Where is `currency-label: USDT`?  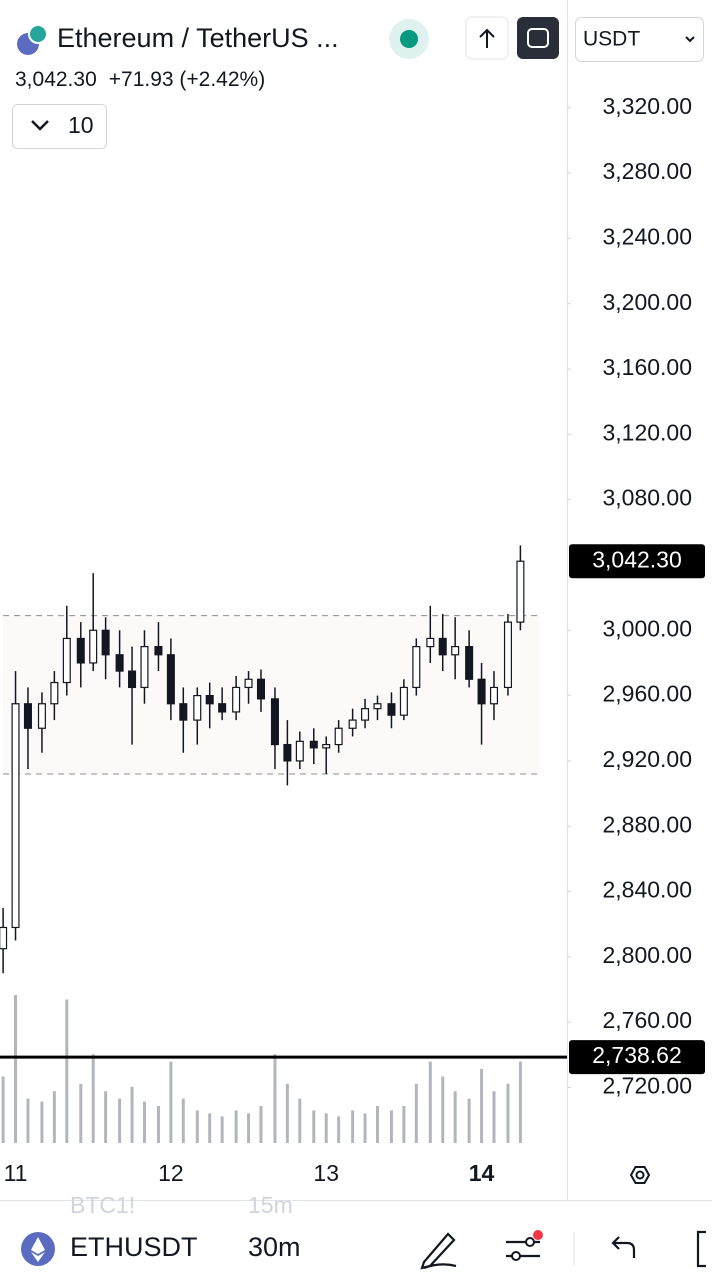 currency-label: USDT is located at coordinates (611, 39).